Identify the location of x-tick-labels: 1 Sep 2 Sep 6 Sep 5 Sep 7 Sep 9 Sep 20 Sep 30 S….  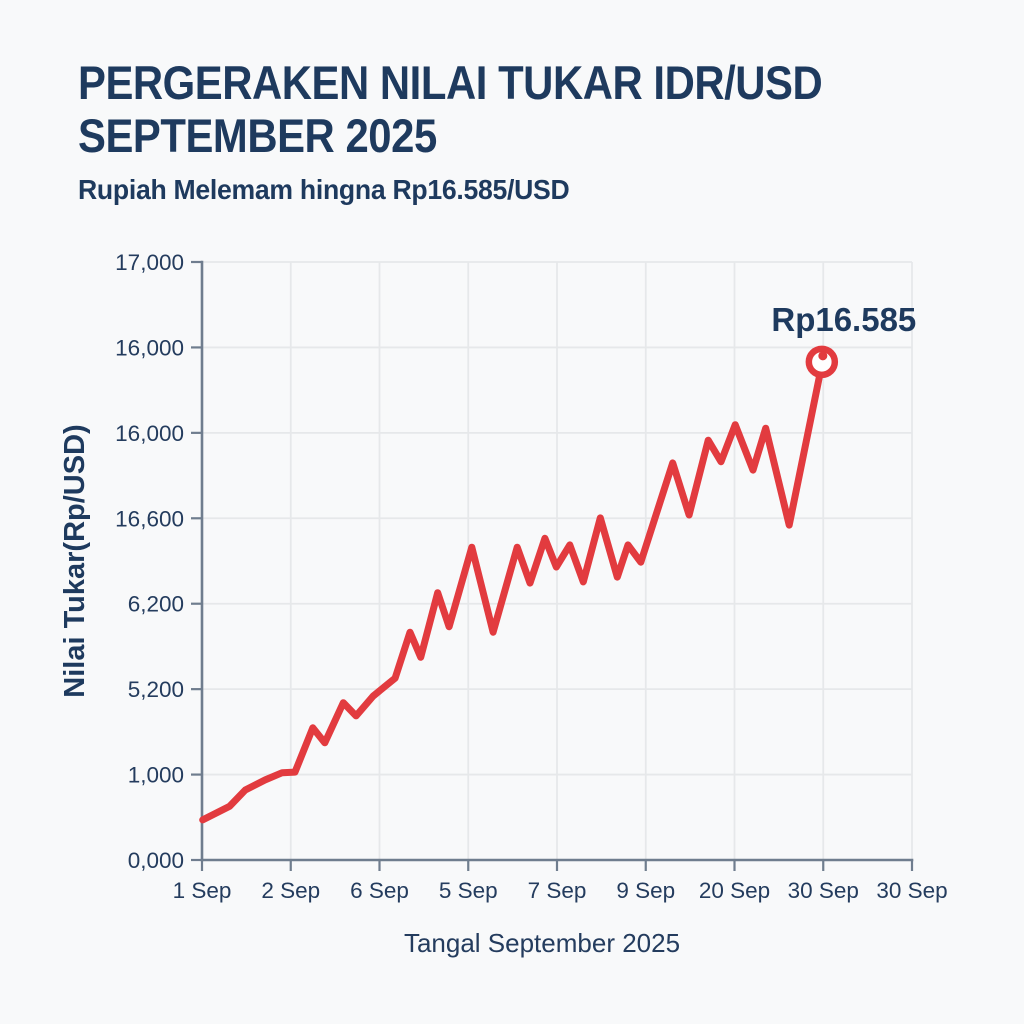
(560, 890).